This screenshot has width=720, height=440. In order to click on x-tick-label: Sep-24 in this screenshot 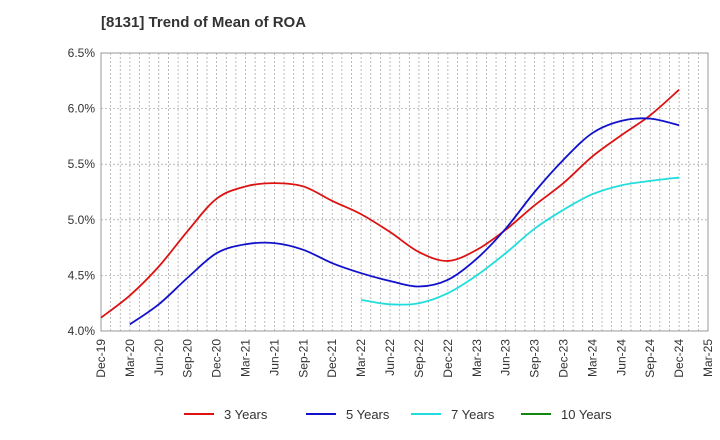, I will do `click(650, 358)`.